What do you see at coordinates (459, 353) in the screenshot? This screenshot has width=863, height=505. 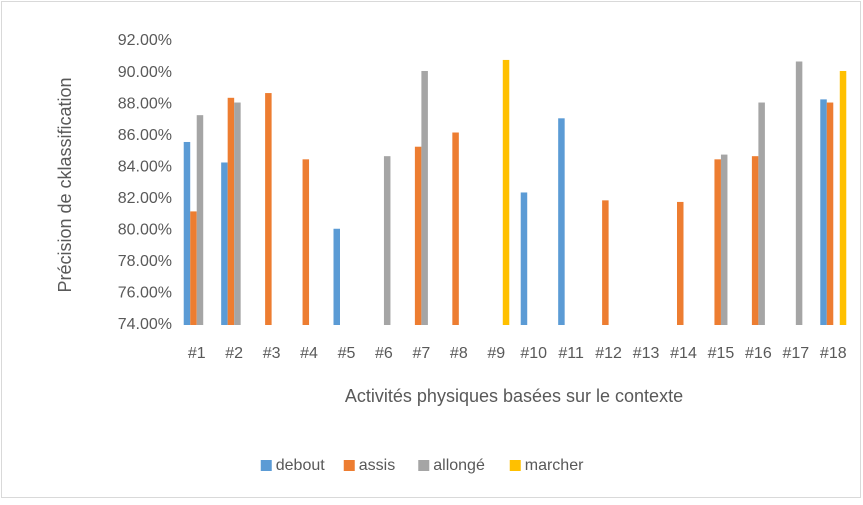 I see `x-tick-label: #8` at bounding box center [459, 353].